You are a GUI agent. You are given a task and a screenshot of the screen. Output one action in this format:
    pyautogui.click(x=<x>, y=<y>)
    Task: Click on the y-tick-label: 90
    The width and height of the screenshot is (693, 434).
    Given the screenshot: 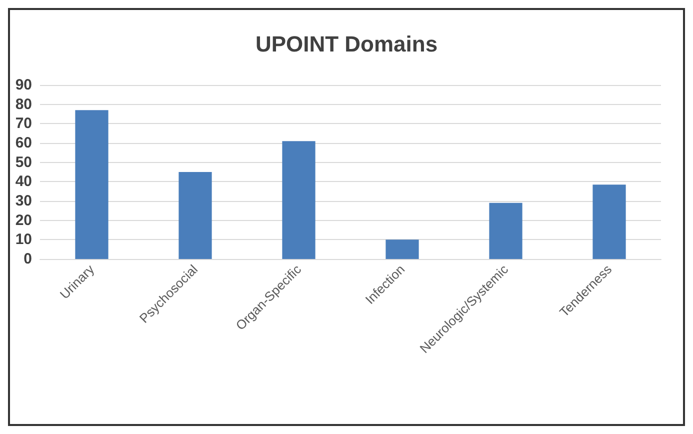 What is the action you would take?
    pyautogui.click(x=23, y=85)
    